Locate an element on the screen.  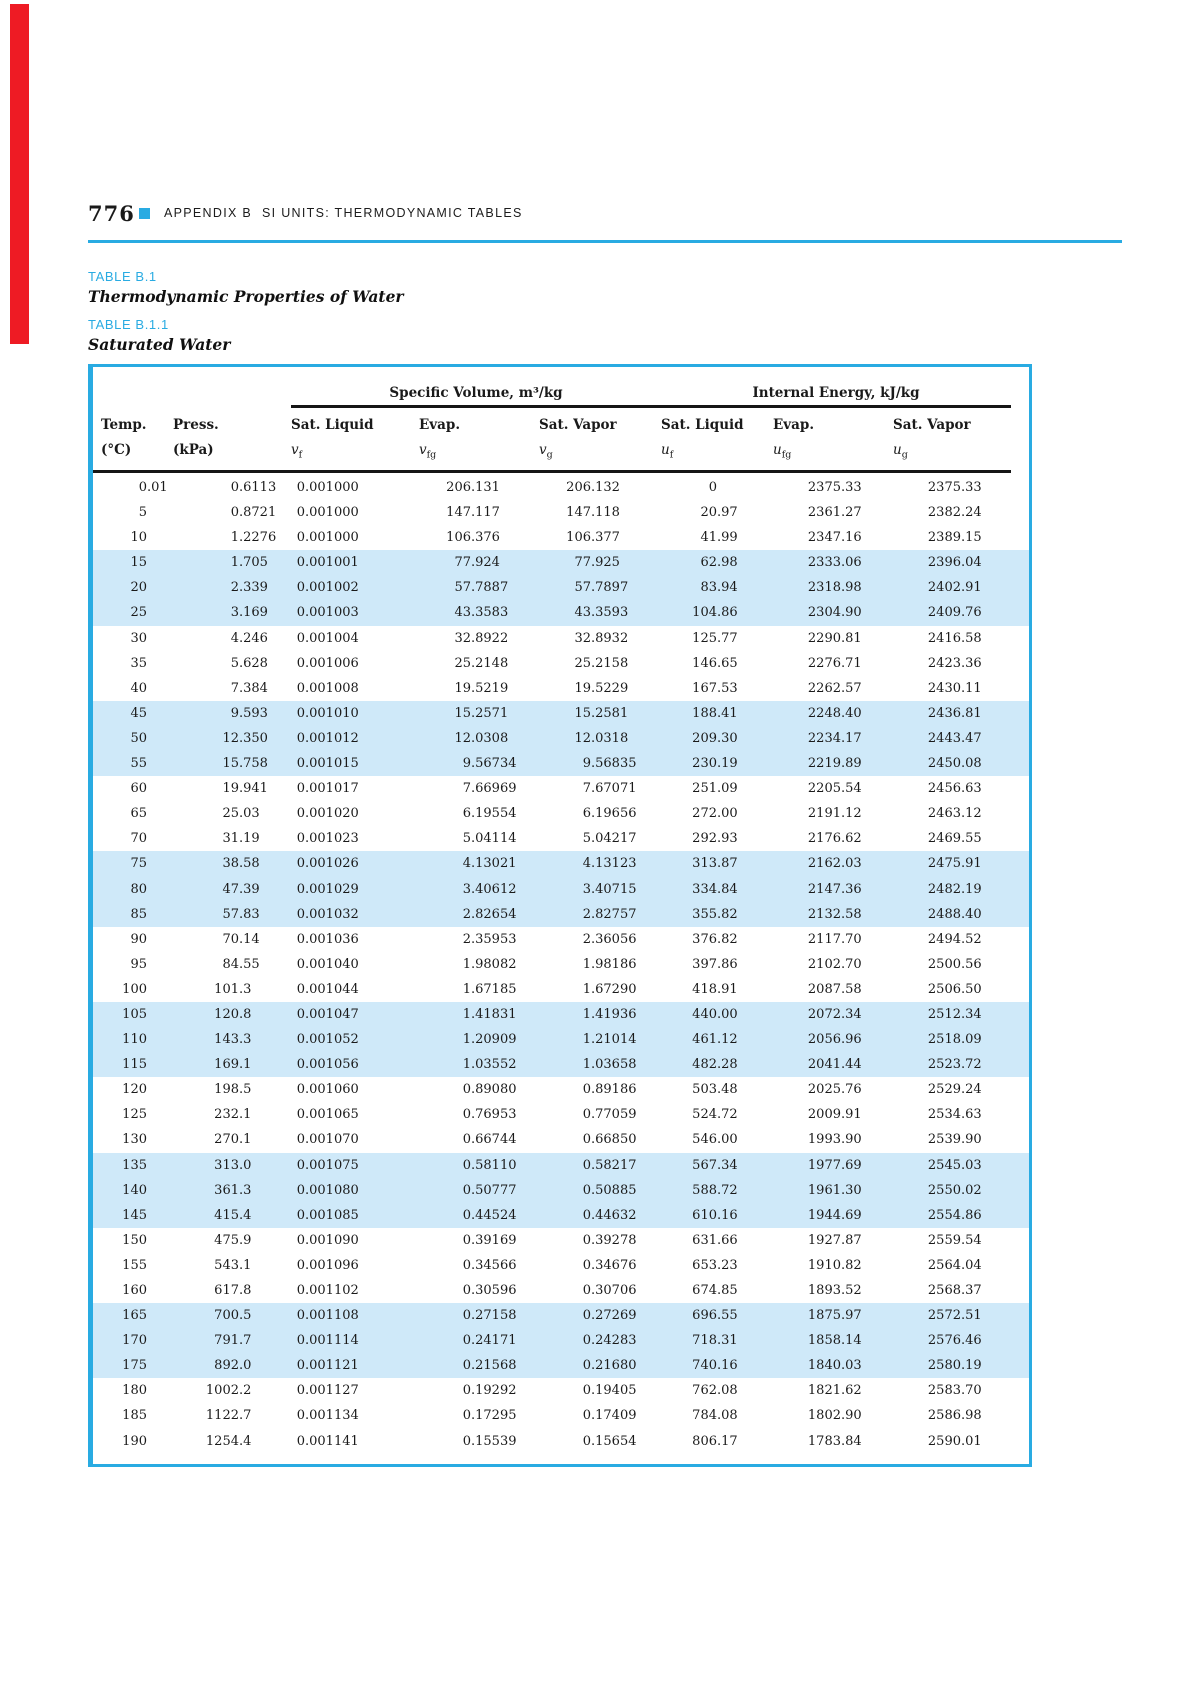
table-cell: 397.86 is located at coordinates (715, 964).